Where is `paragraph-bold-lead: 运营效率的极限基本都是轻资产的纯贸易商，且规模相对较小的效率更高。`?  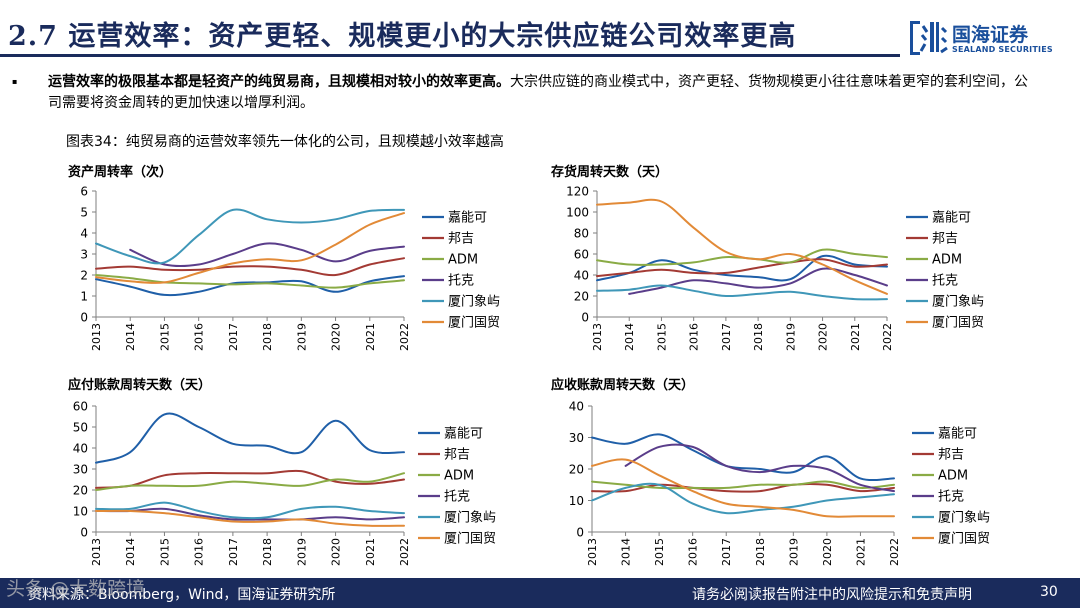
paragraph-bold-lead: 运营效率的极限基本都是轻资产的纯贸易商，且规模相对较小的效率更高。 is located at coordinates (279, 82).